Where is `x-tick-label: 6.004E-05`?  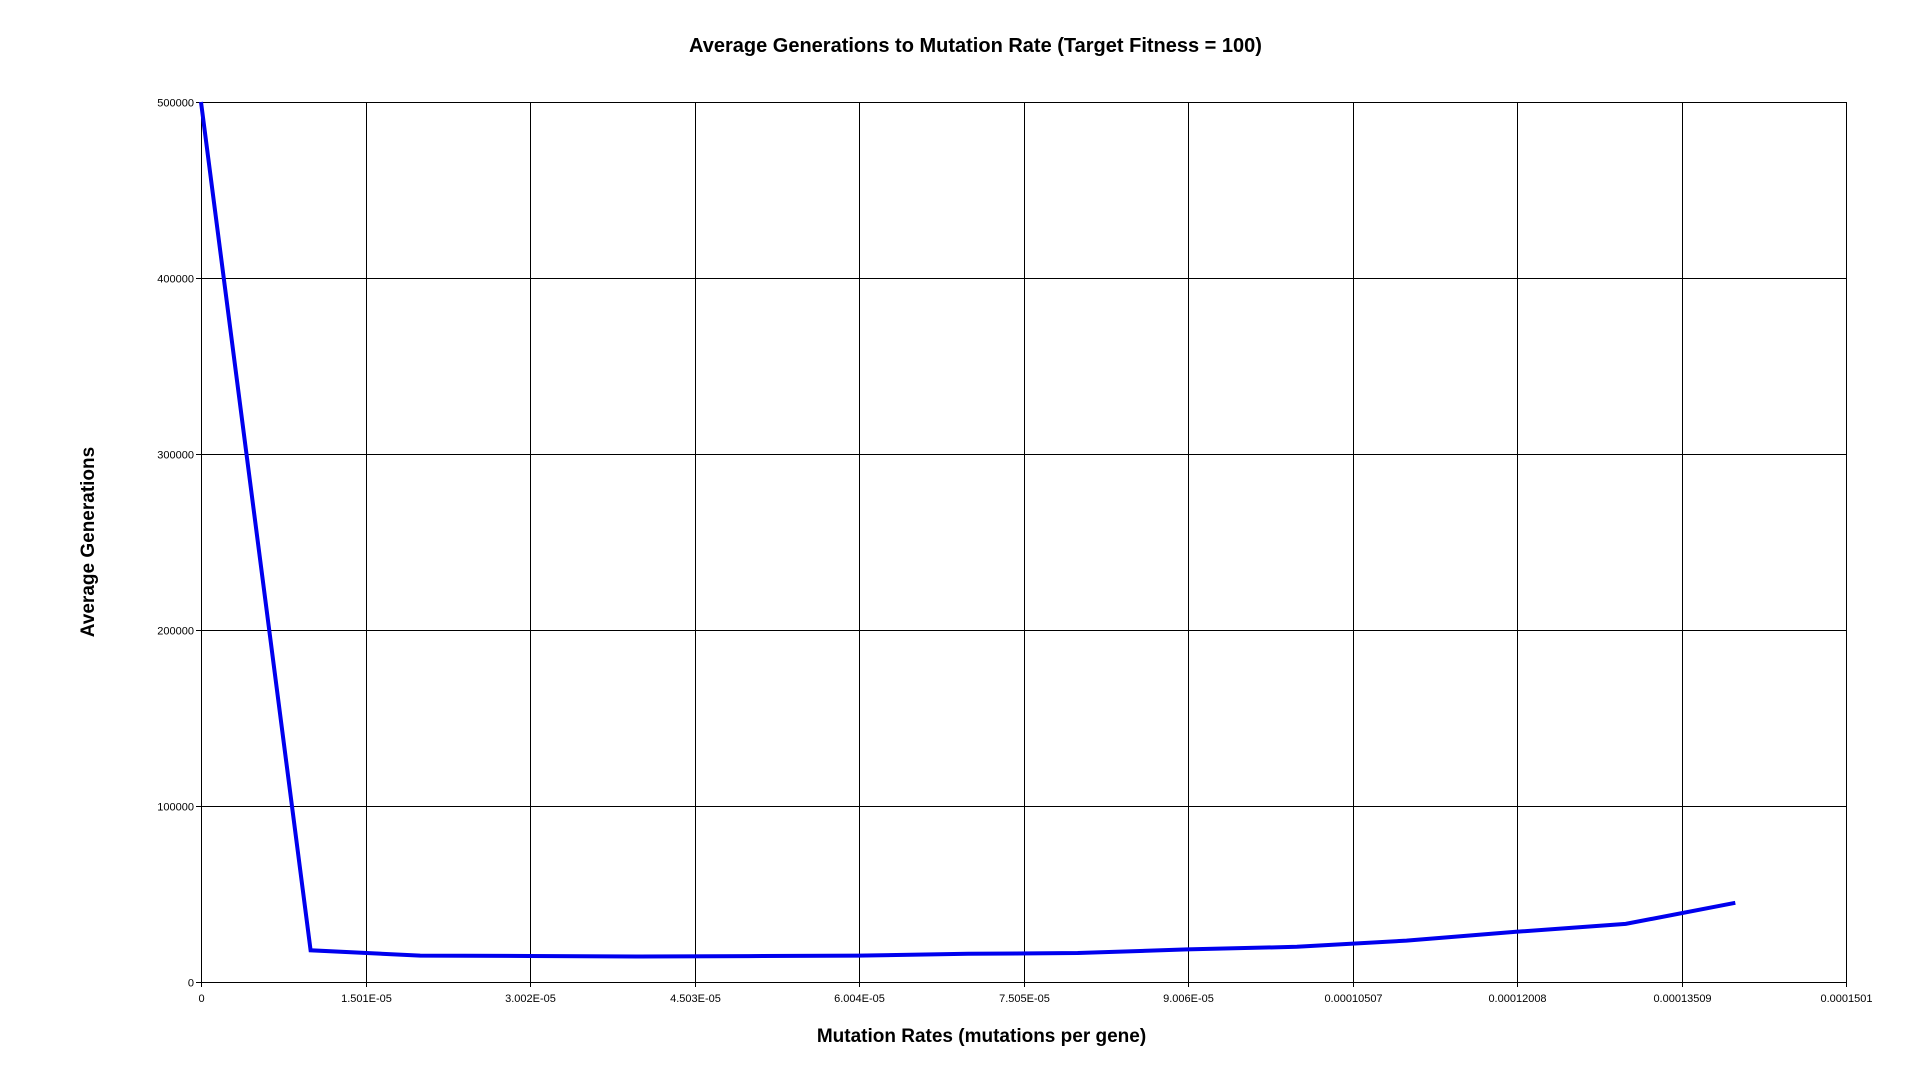
x-tick-label: 6.004E-05 is located at coordinates (859, 999).